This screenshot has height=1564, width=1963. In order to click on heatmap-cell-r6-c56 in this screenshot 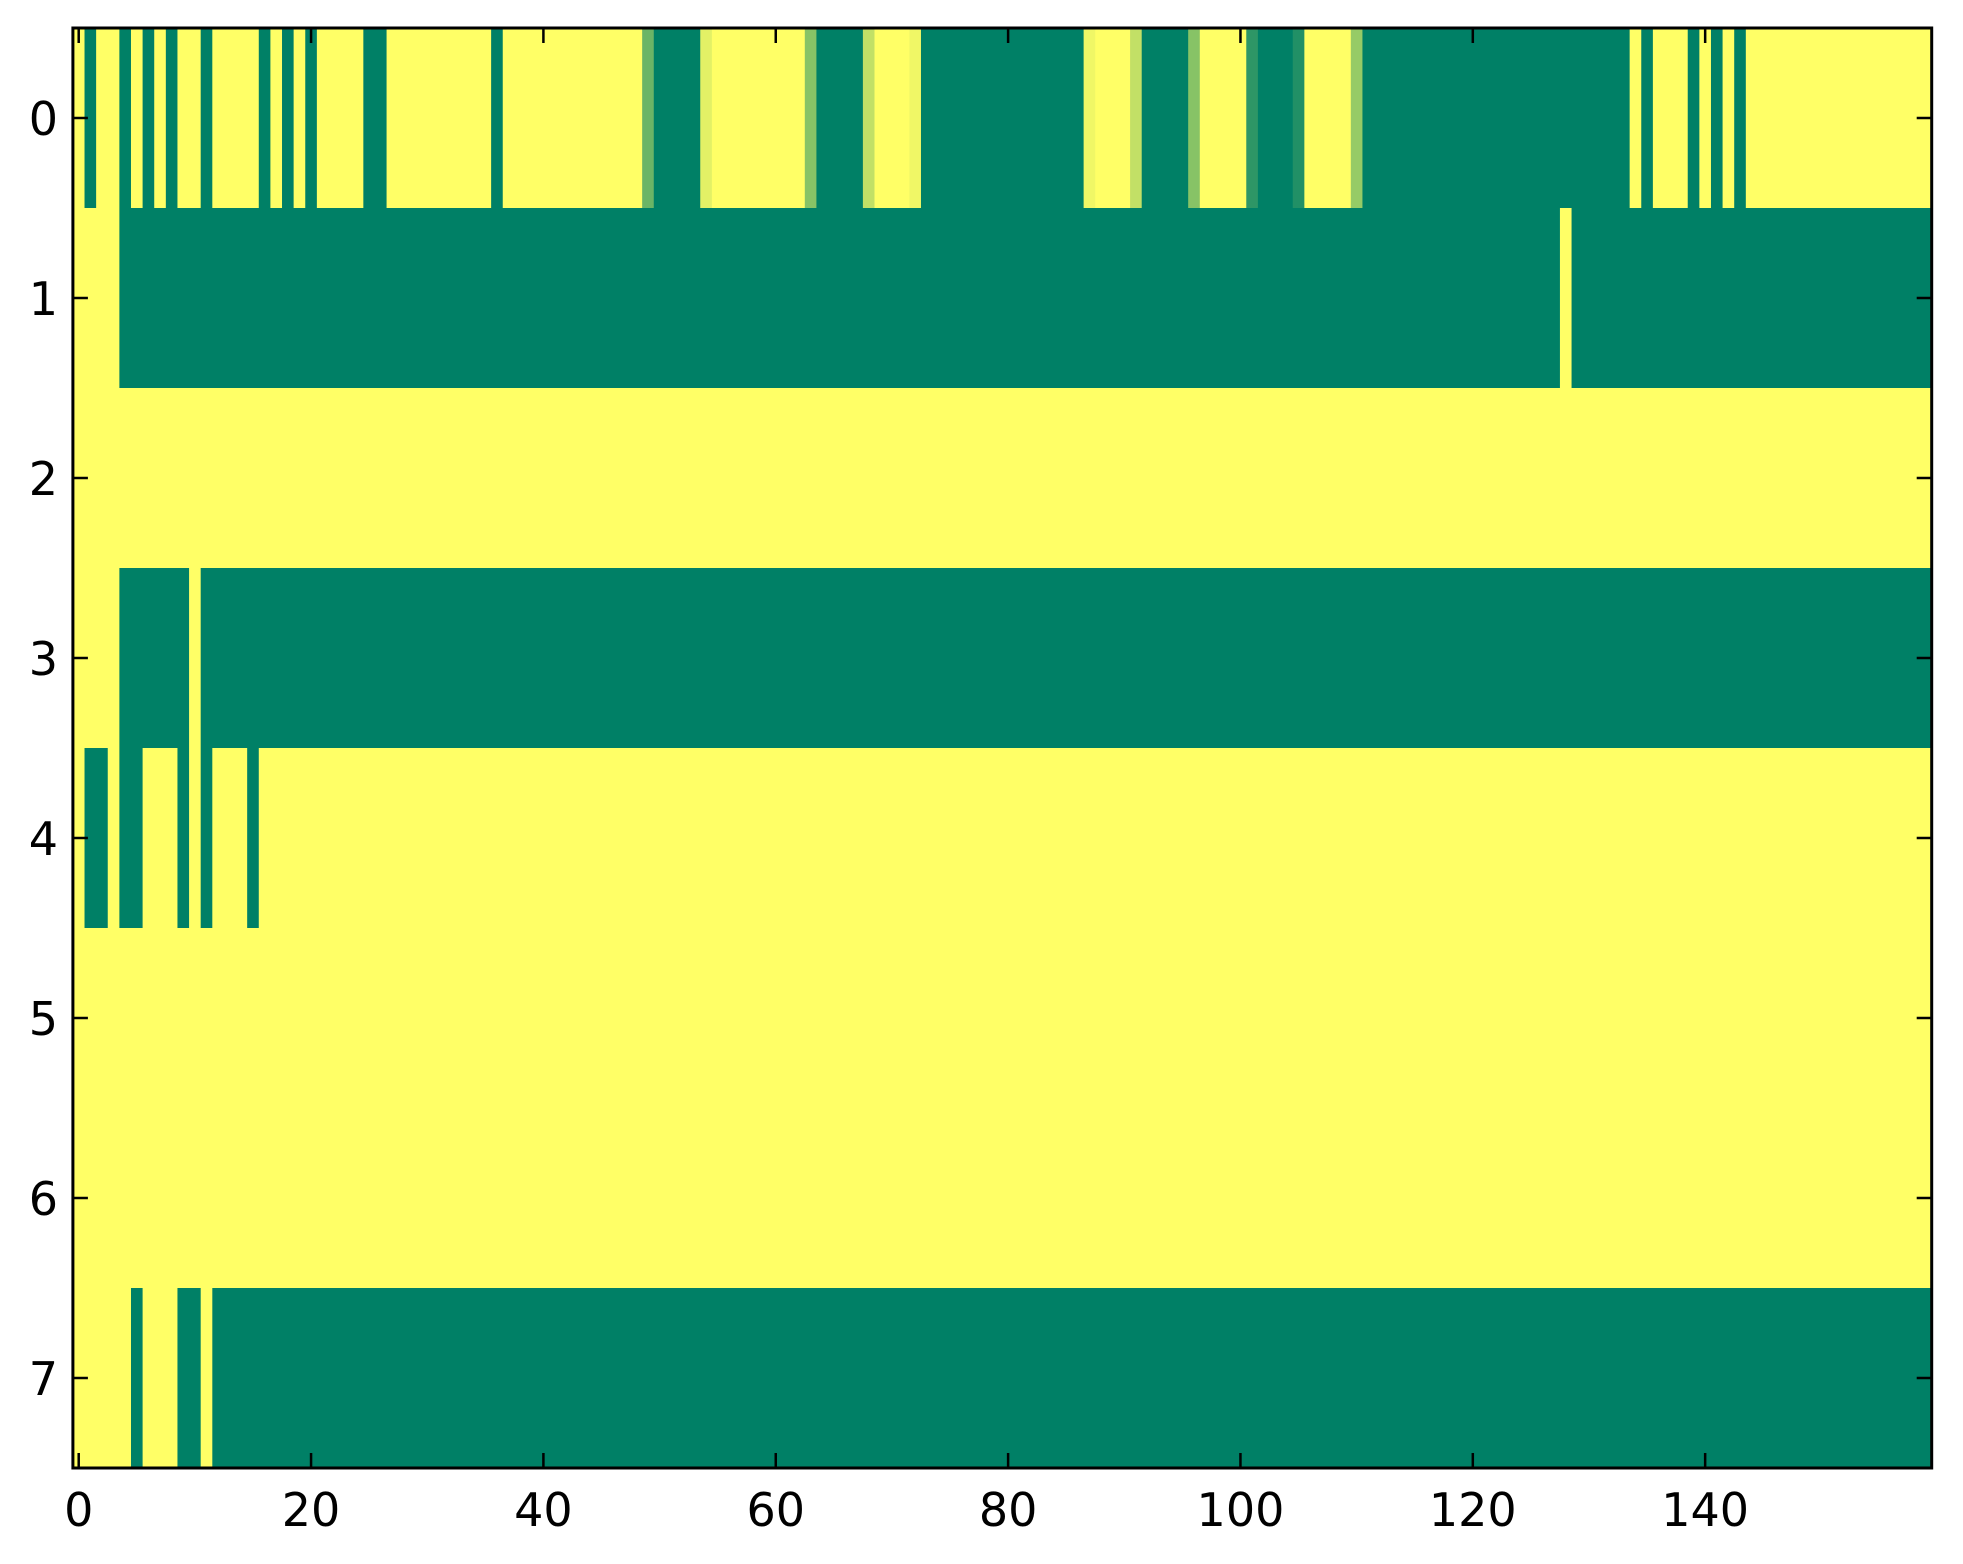, I will do `click(729, 1198)`.